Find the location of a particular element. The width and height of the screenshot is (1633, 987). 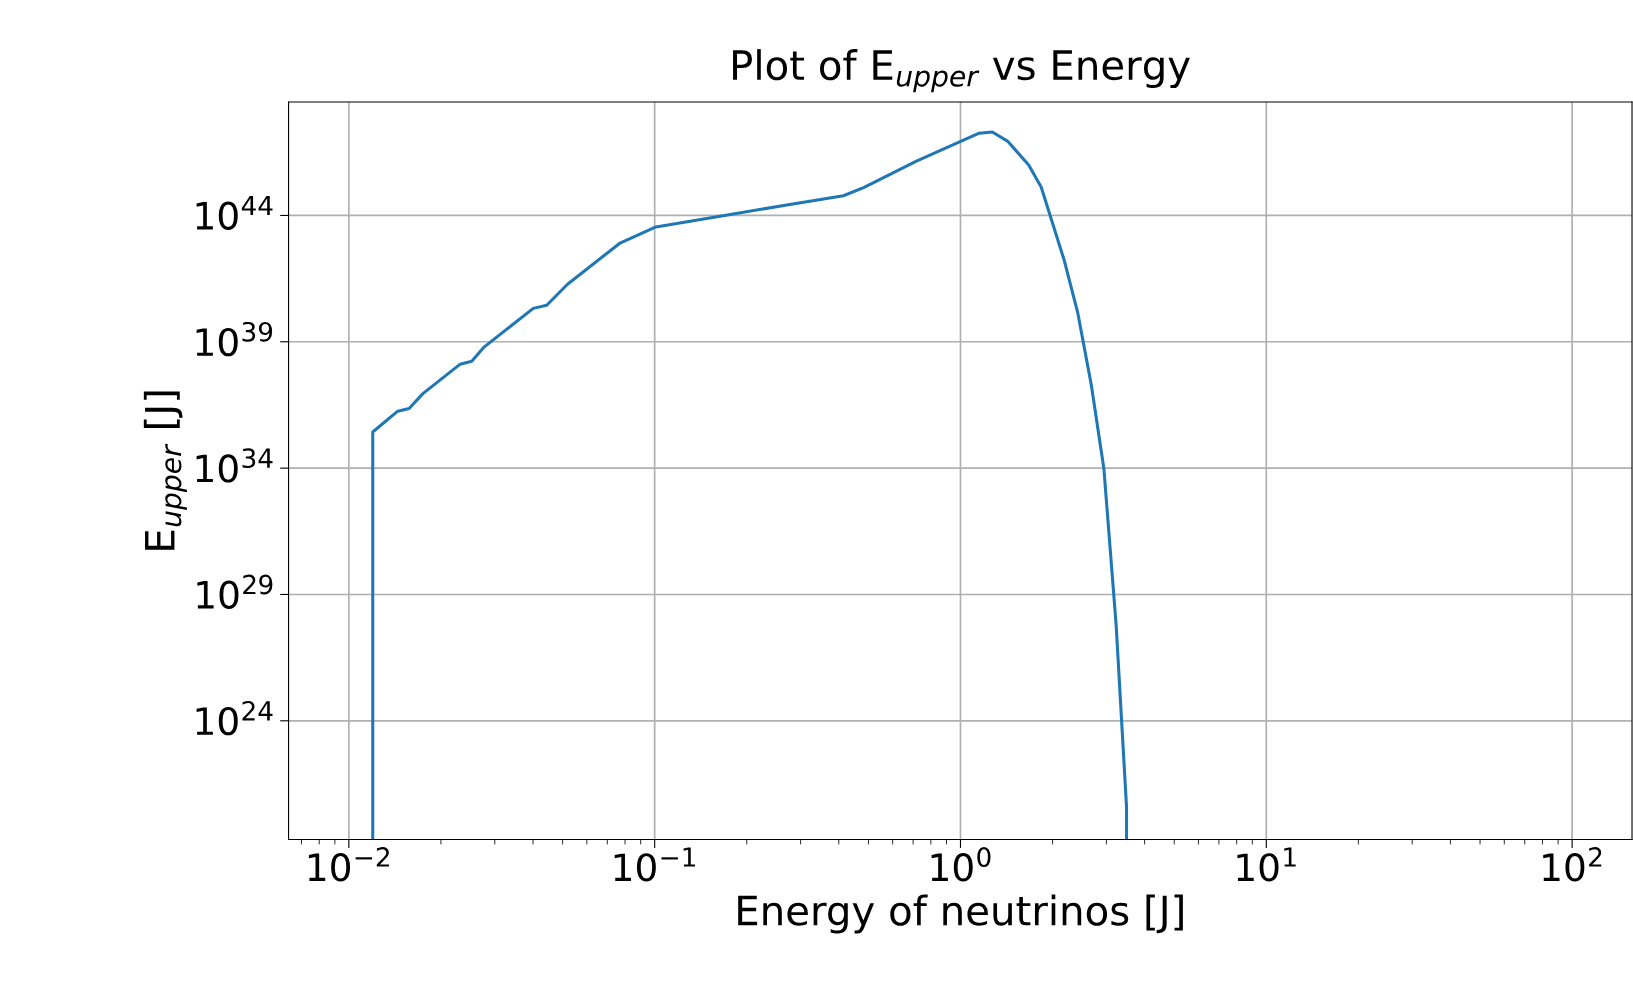

x-tick-label: 10$^{1}$ is located at coordinates (1266, 864).